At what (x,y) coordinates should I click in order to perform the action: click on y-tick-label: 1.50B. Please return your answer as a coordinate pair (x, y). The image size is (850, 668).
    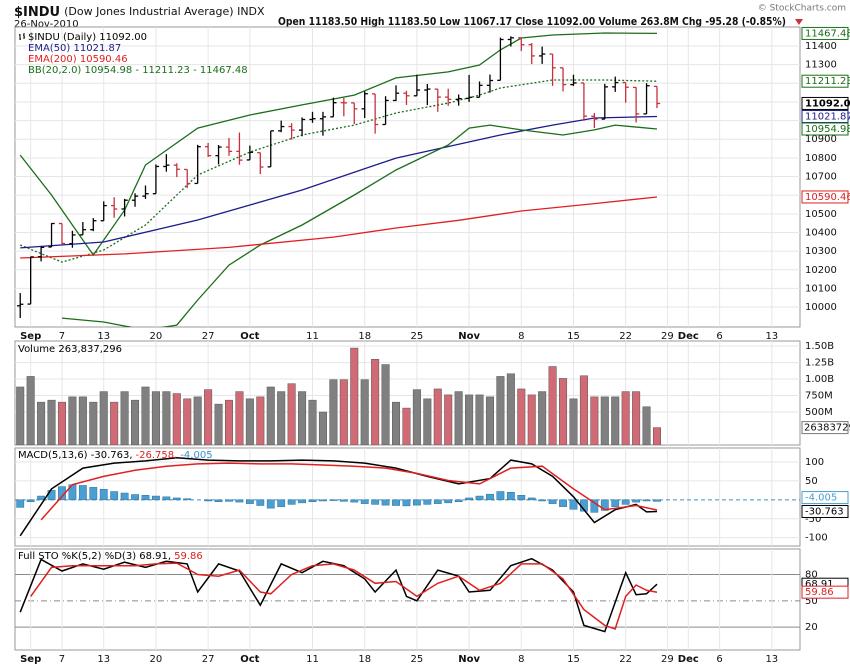
    Looking at the image, I should click on (819, 346).